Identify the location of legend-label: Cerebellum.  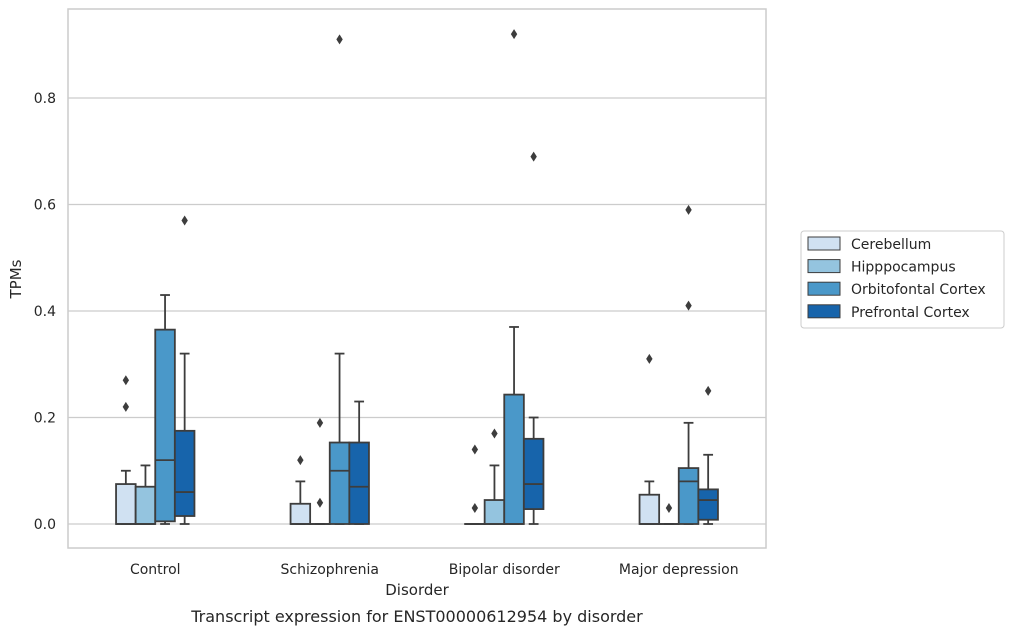
(891, 245).